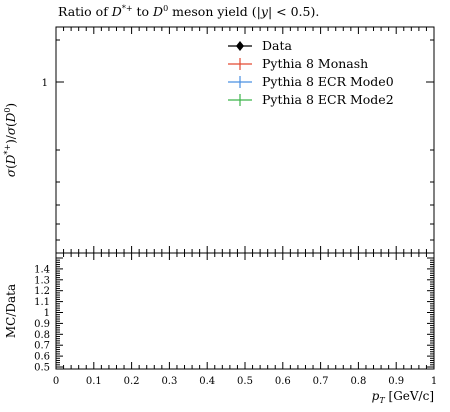 This screenshot has width=450, height=412. What do you see at coordinates (42, 368) in the screenshot?
I see `ratio-y-tick-label: 0.5` at bounding box center [42, 368].